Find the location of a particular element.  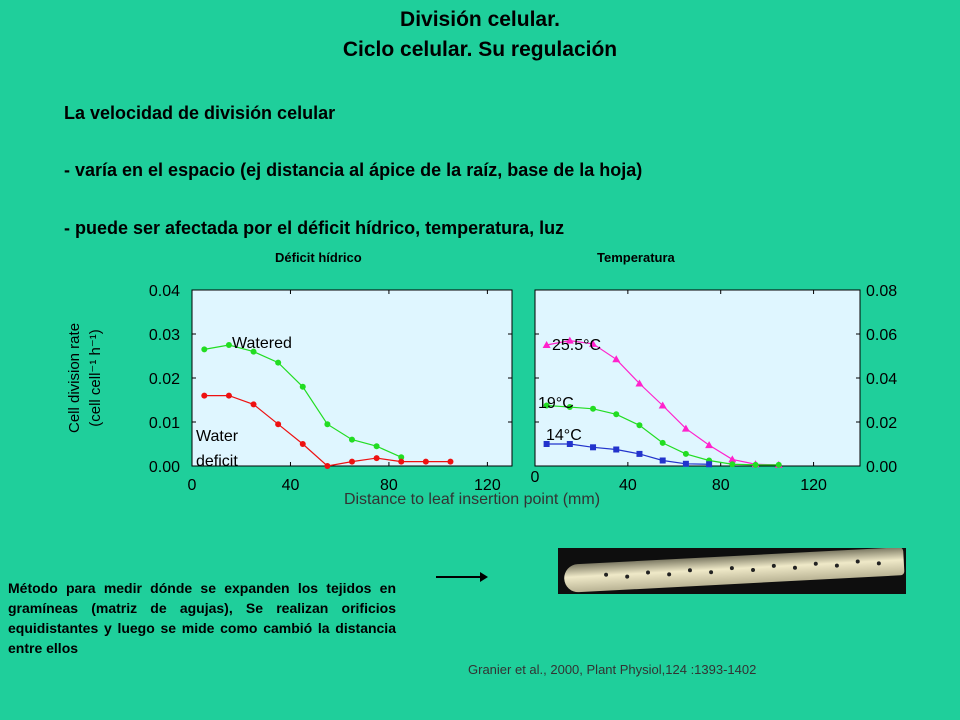

chart-title-temperature: Temperatura is located at coordinates (636, 257).